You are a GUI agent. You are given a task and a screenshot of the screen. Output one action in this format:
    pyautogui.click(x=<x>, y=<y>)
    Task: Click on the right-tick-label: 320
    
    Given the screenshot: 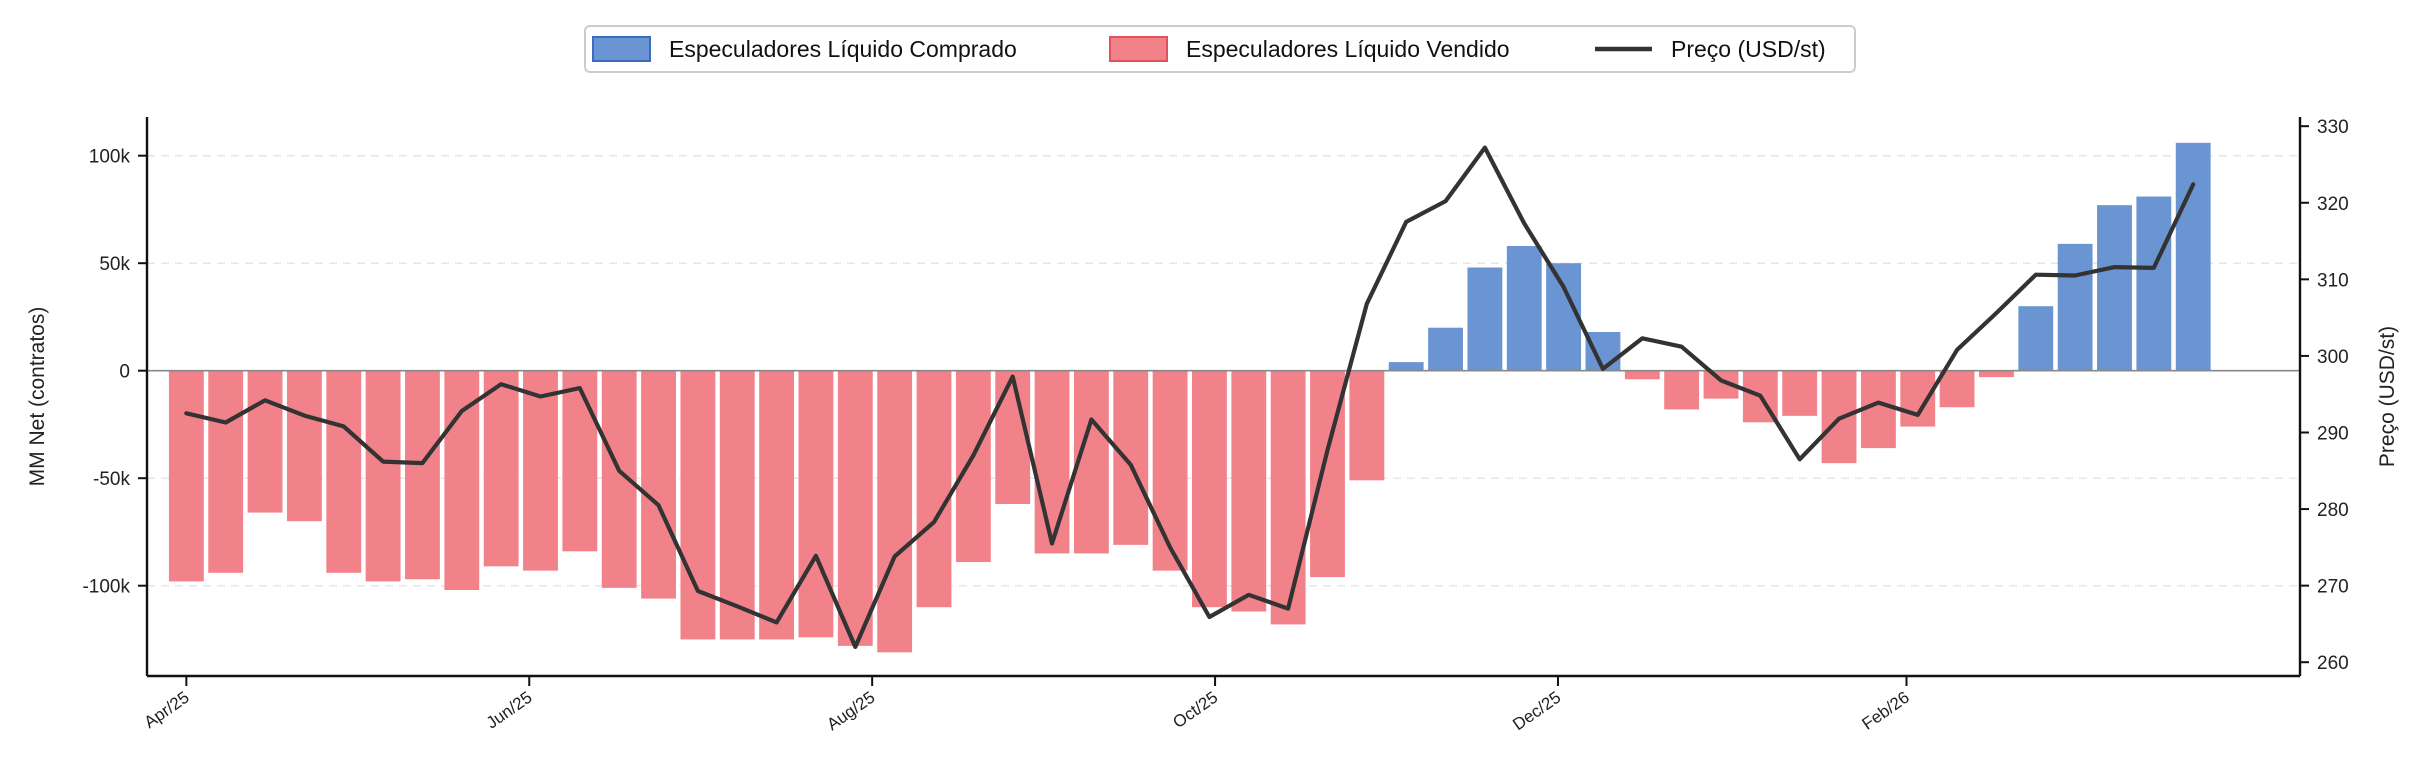 What is the action you would take?
    pyautogui.click(x=2333, y=204)
    